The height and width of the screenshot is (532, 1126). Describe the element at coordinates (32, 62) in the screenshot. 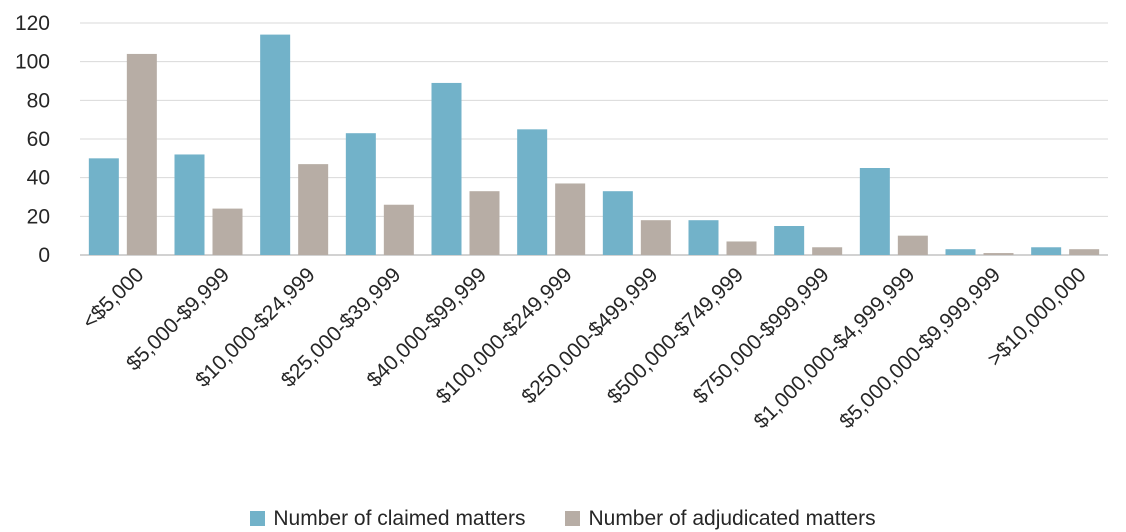

I see `y-tick-label: 100` at that location.